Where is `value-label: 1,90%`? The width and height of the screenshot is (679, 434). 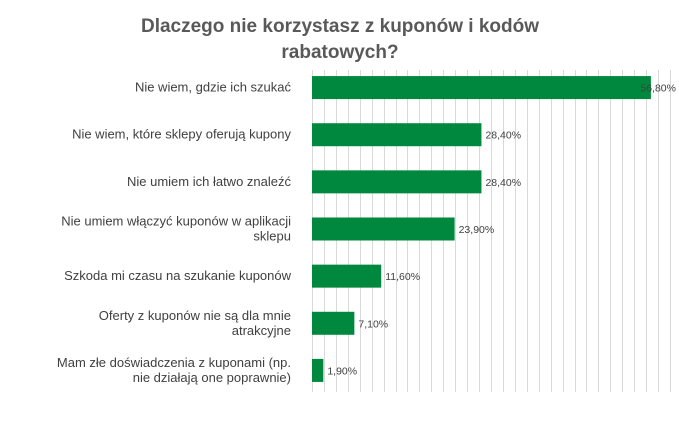 value-label: 1,90% is located at coordinates (342, 371).